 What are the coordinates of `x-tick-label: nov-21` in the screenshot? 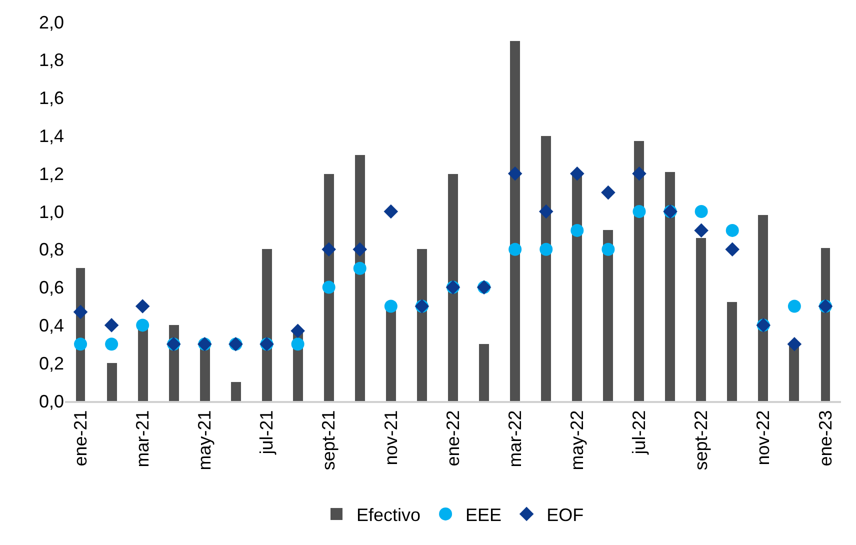 It's located at (390, 438).